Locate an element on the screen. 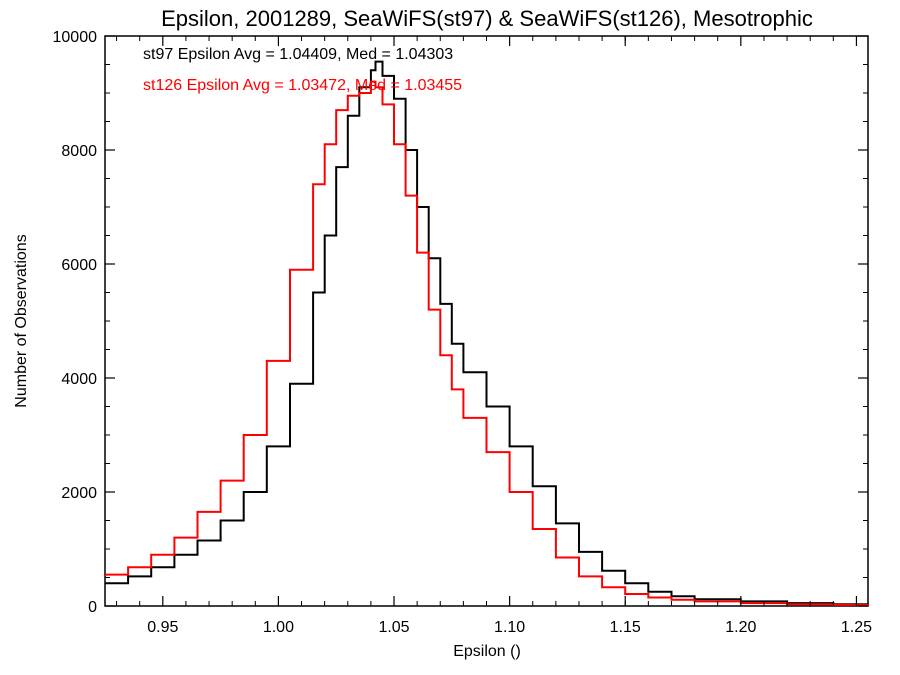 This screenshot has width=900, height=675. x-tick-label: 1.10 is located at coordinates (509, 627).